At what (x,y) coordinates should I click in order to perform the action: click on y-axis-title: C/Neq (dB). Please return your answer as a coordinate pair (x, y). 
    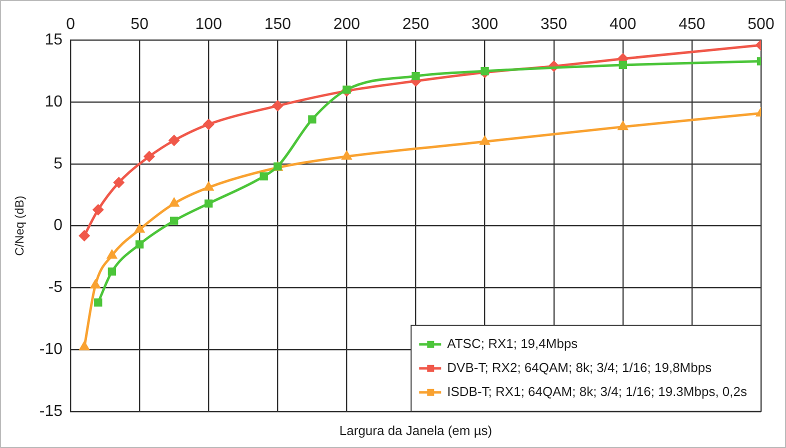
    Looking at the image, I should click on (19, 226).